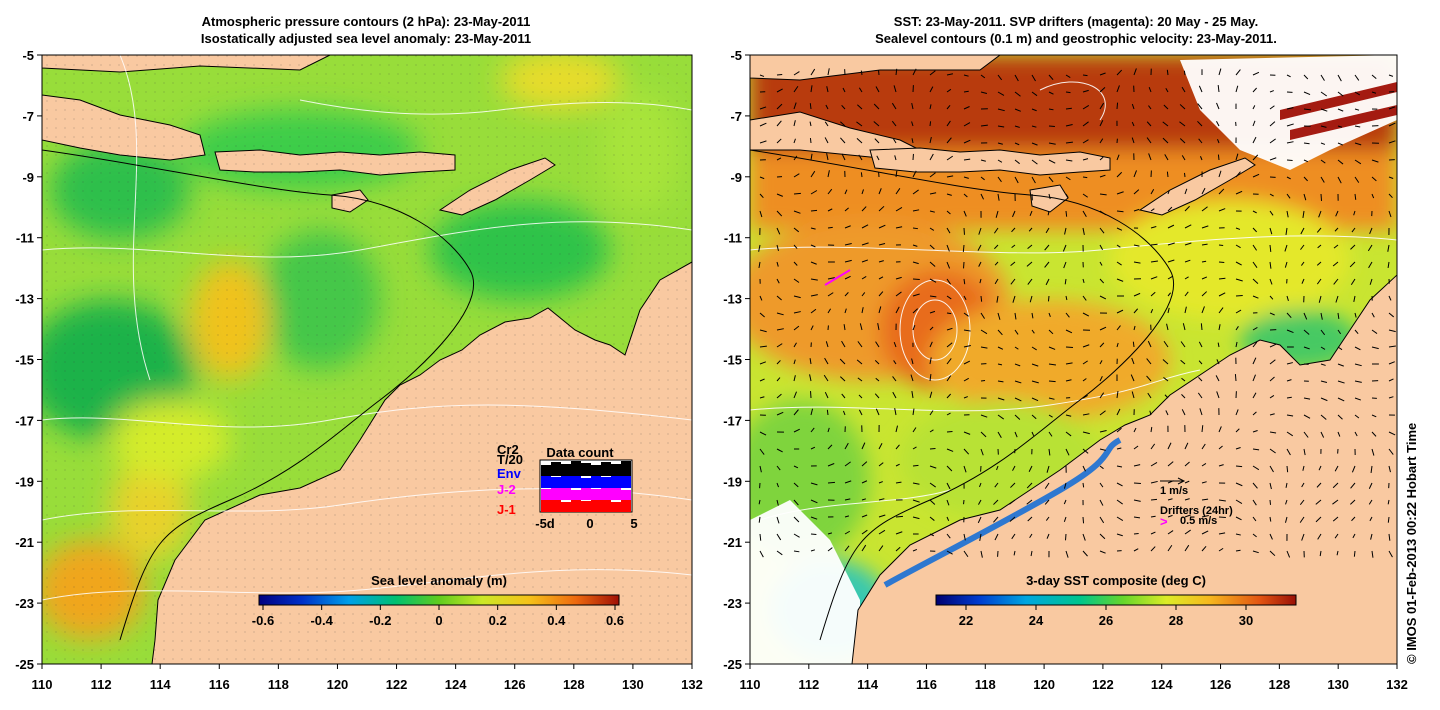  What do you see at coordinates (732, 420) in the screenshot?
I see `right-lat-tick-label: -17` at bounding box center [732, 420].